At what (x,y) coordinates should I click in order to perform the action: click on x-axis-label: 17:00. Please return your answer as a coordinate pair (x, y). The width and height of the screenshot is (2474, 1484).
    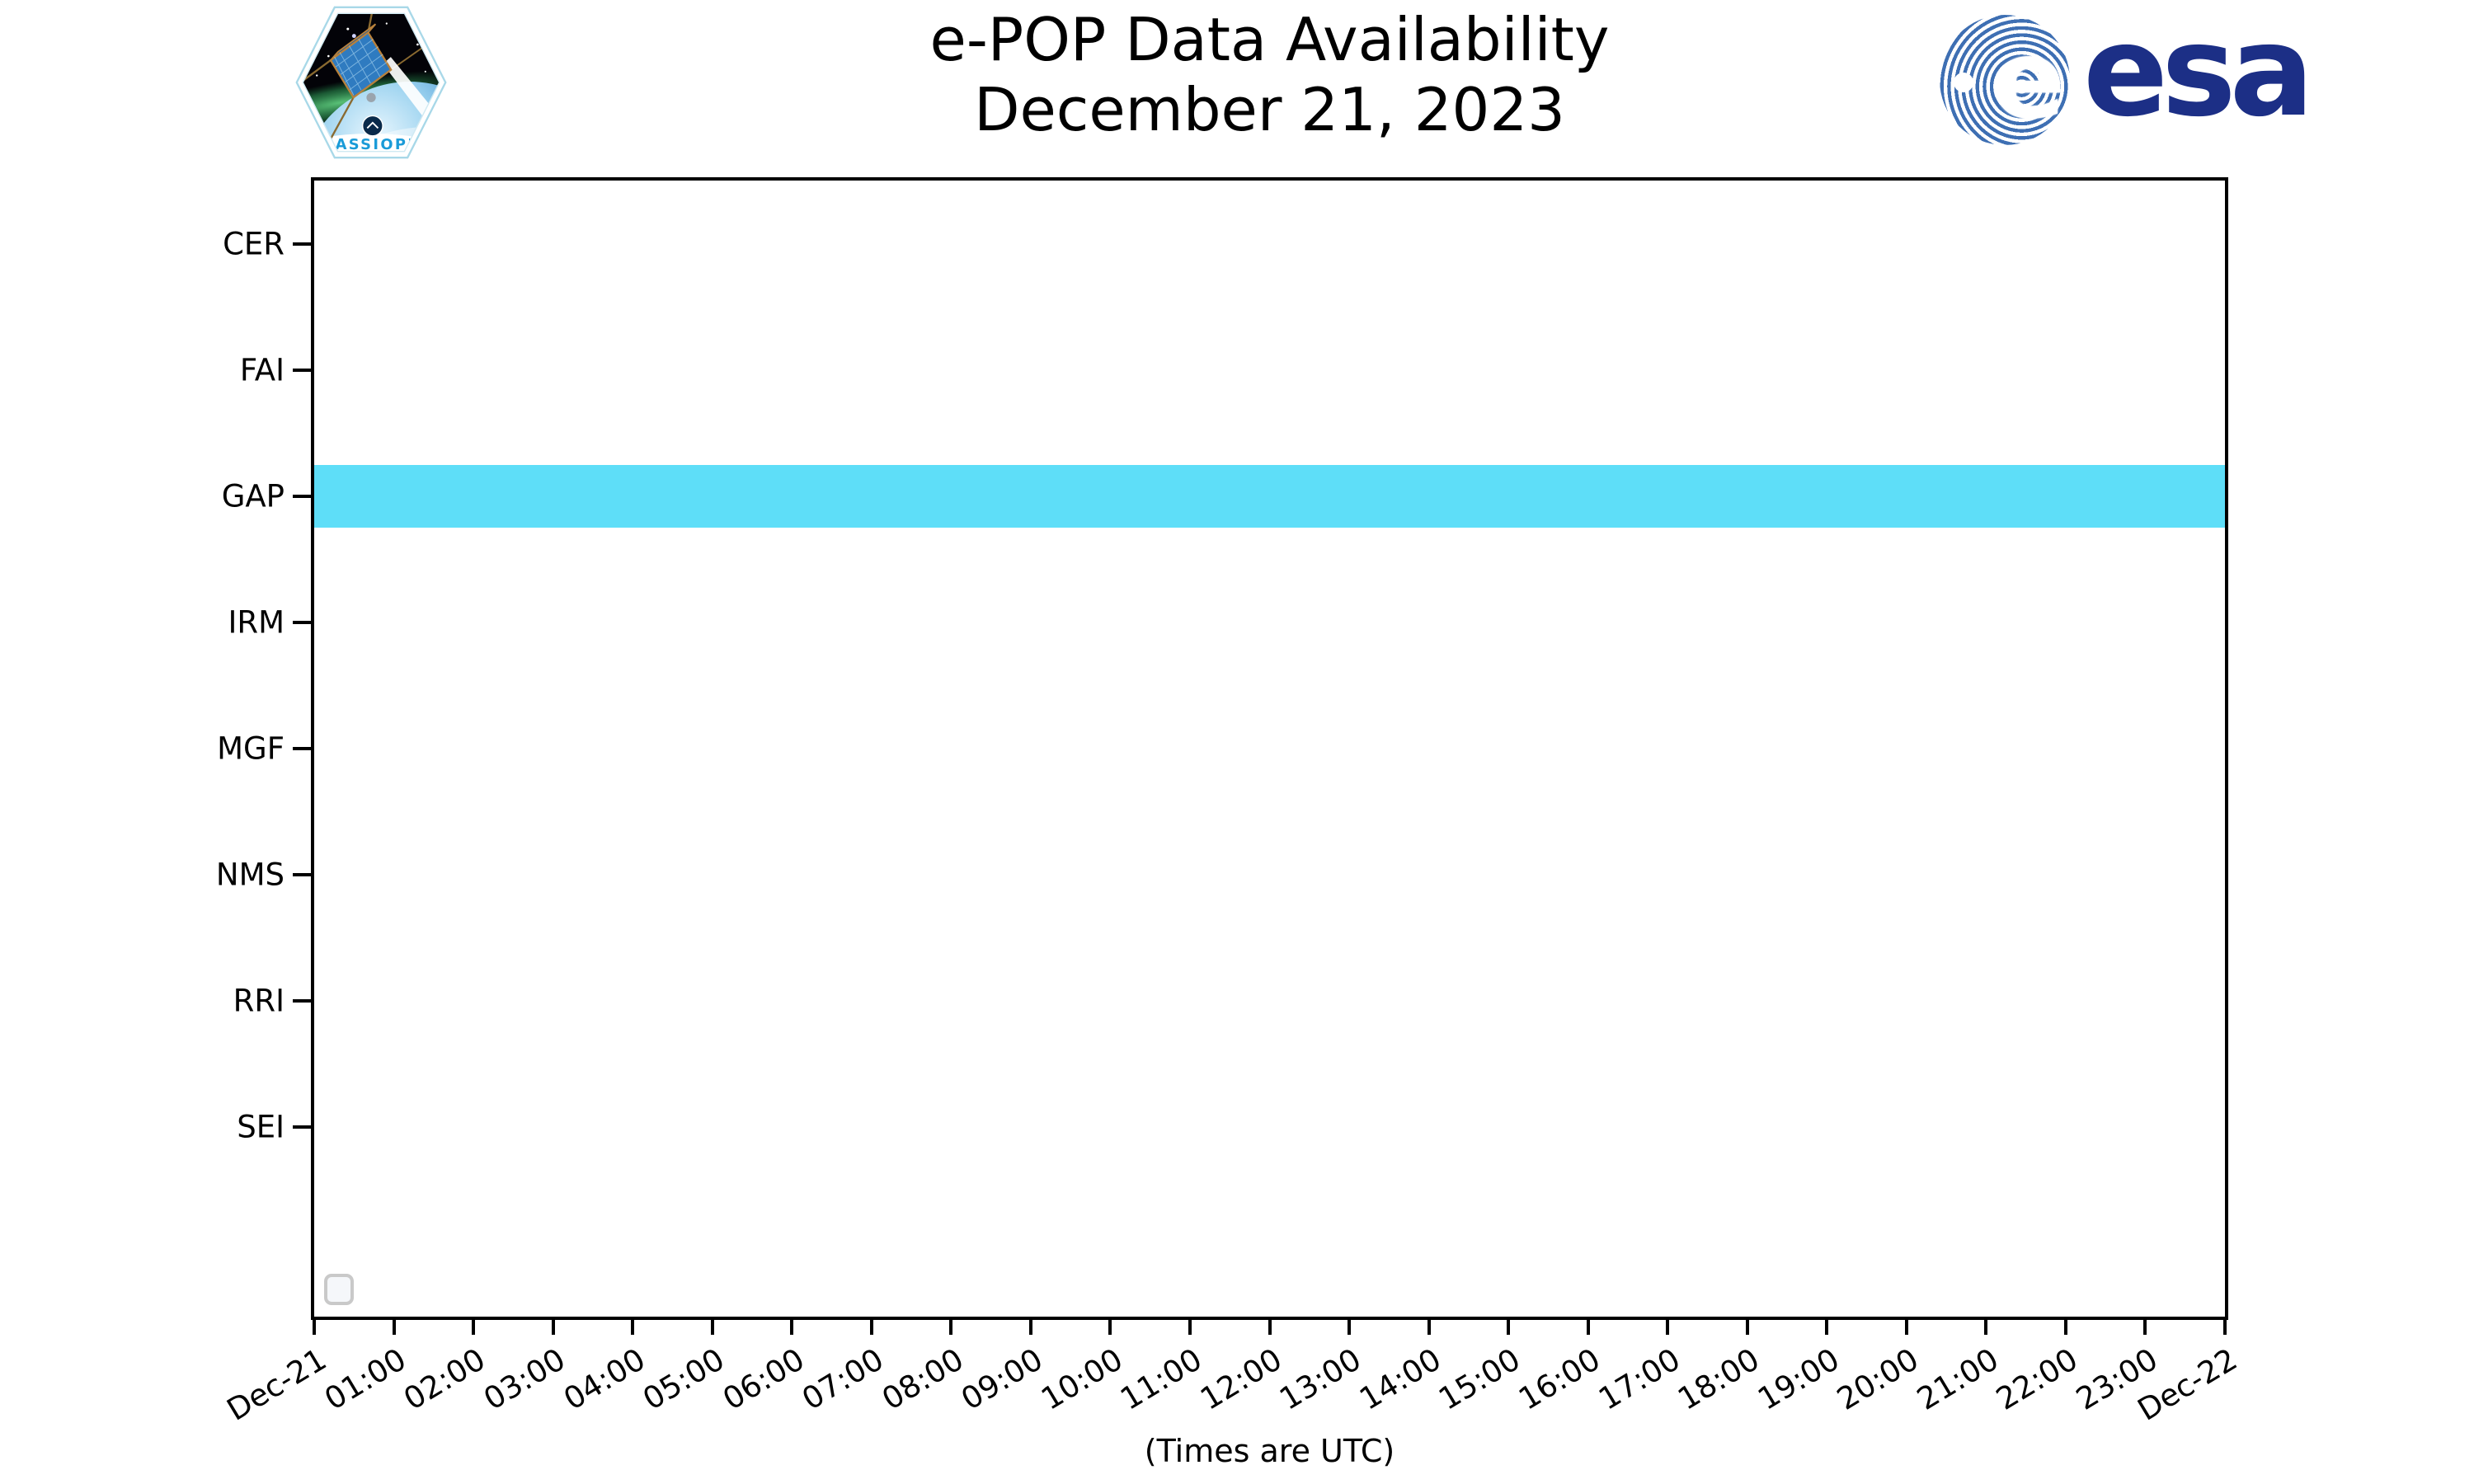
    Looking at the image, I should click on (1639, 1379).